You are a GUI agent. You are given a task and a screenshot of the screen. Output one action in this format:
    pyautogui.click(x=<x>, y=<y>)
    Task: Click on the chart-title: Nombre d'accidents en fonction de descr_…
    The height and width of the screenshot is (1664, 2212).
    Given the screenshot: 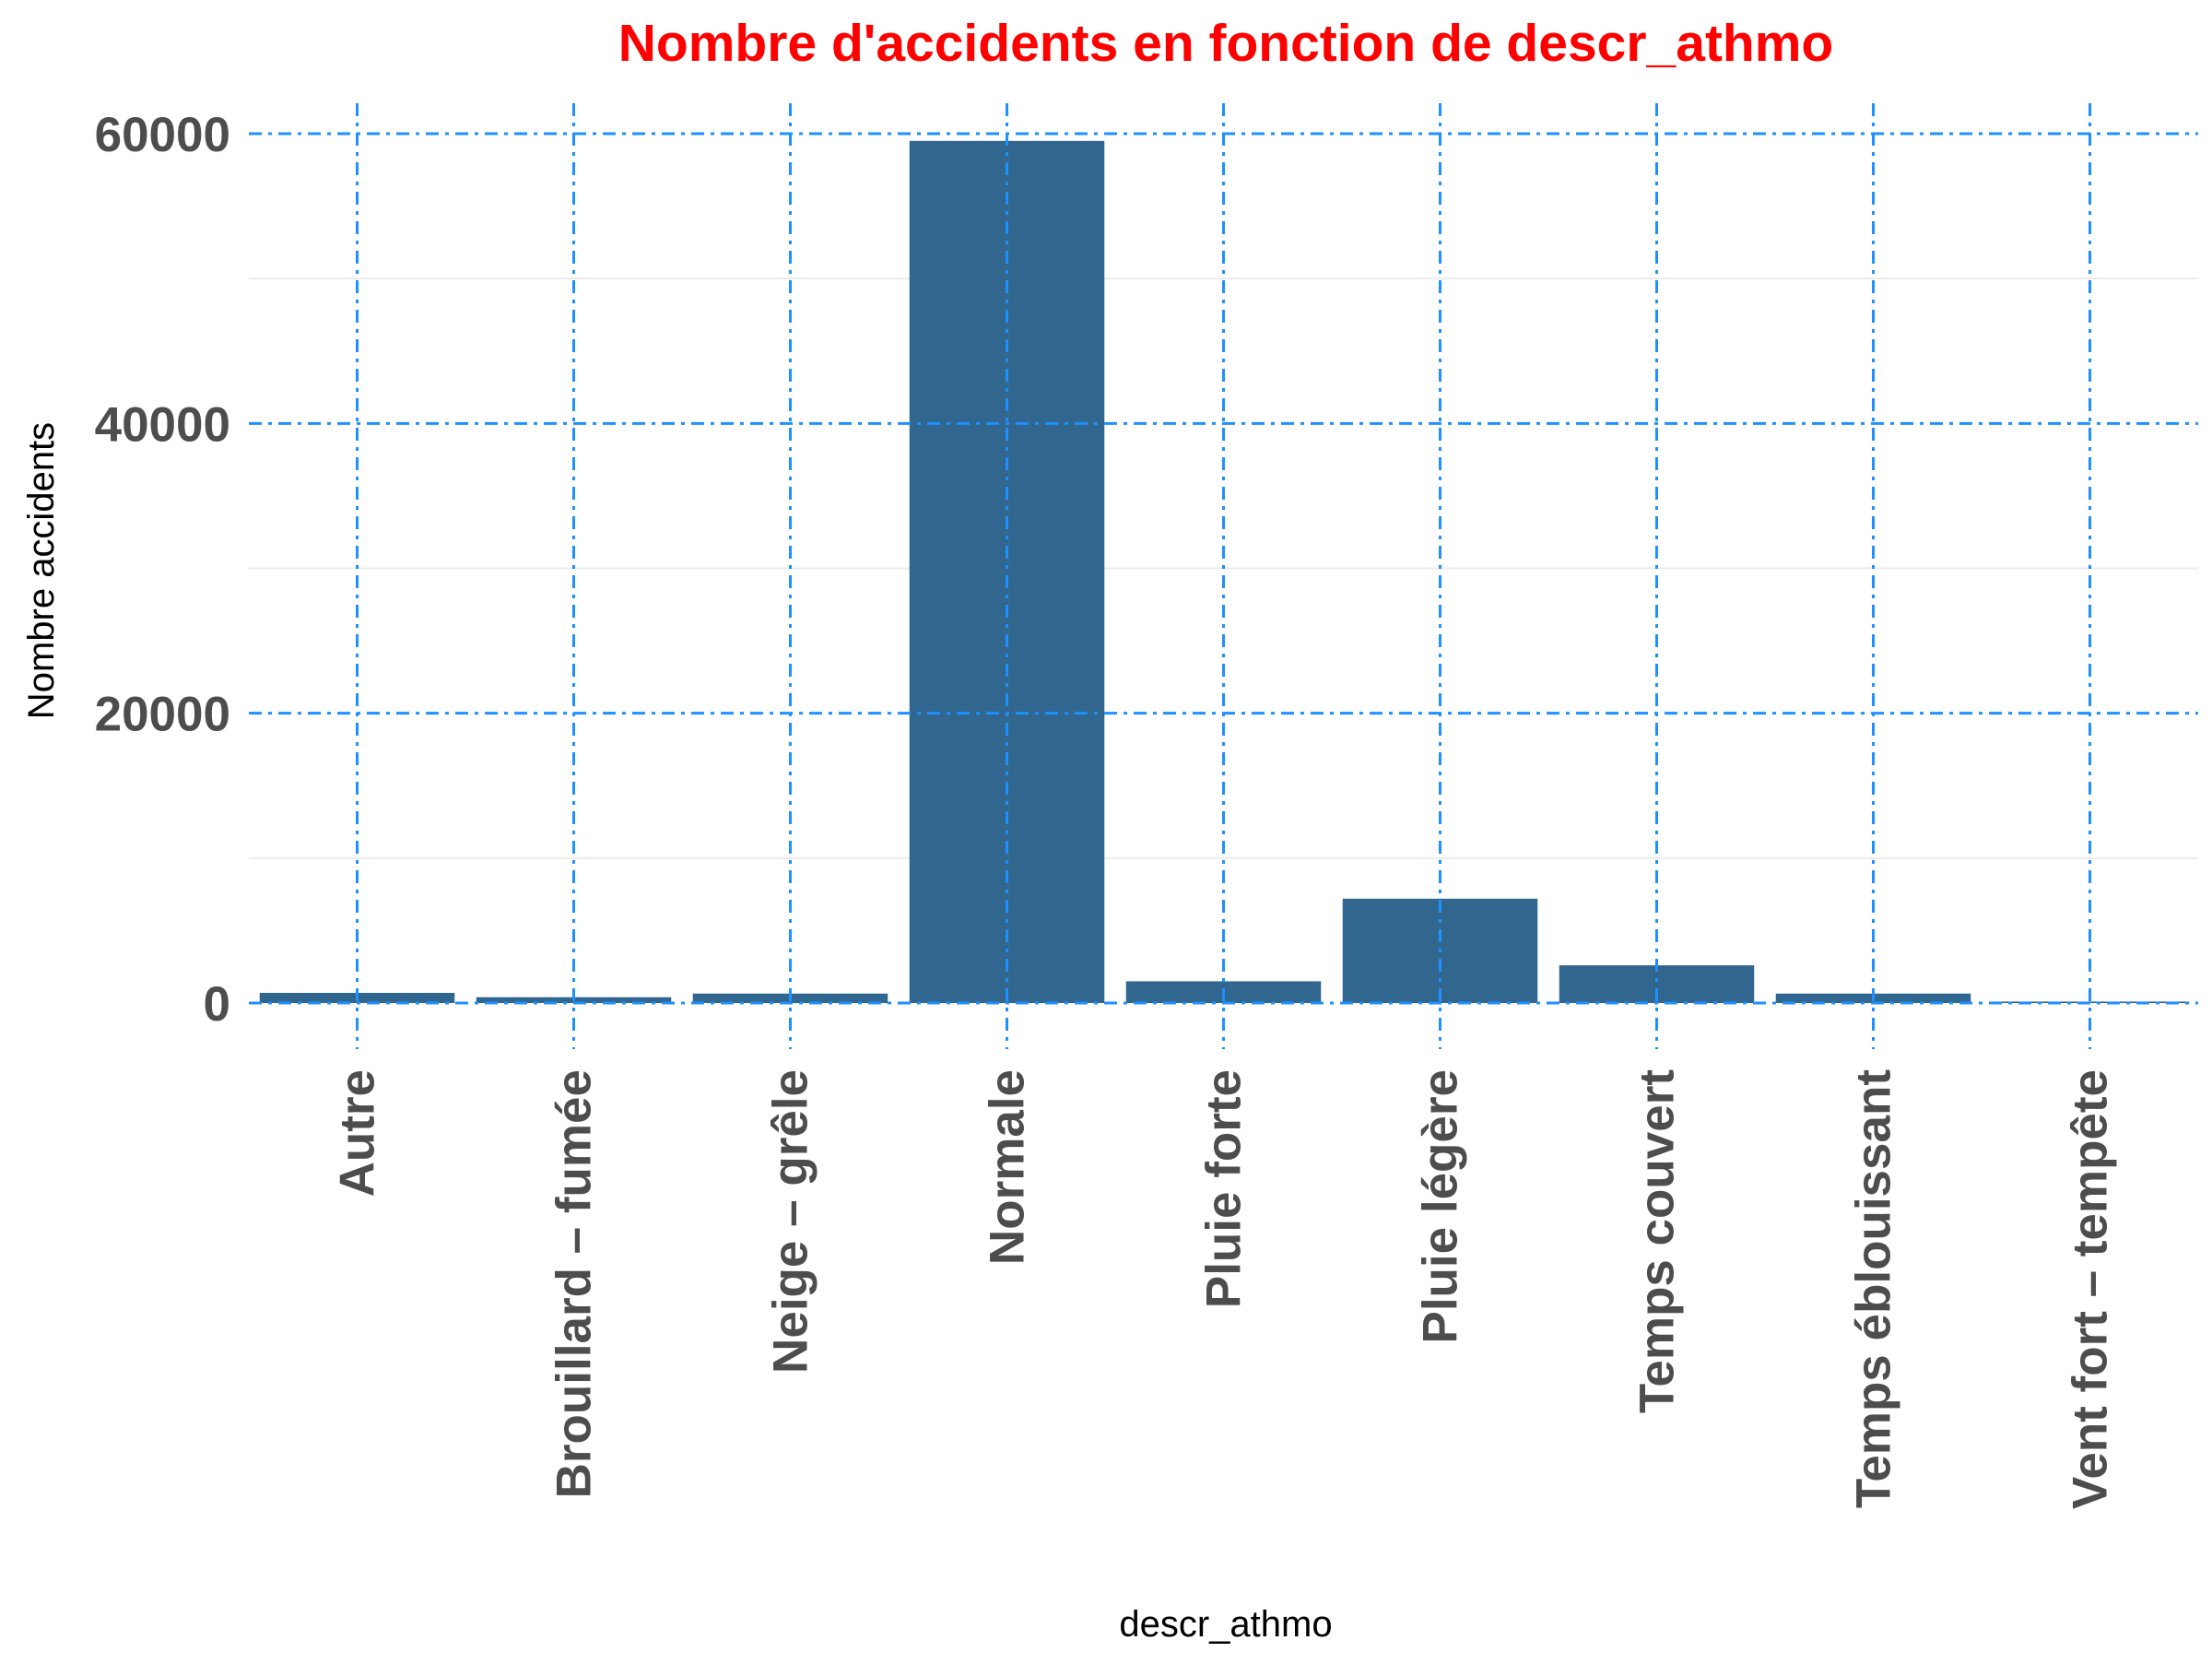 What is the action you would take?
    pyautogui.click(x=1226, y=43)
    